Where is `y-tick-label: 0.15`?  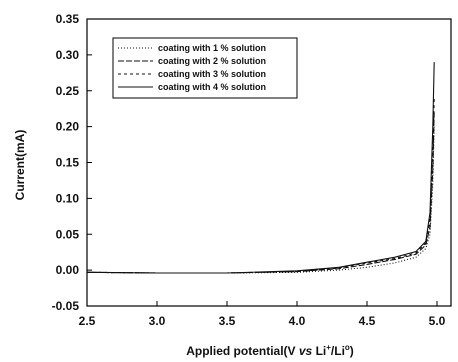 y-tick-label: 0.15 is located at coordinates (68, 163).